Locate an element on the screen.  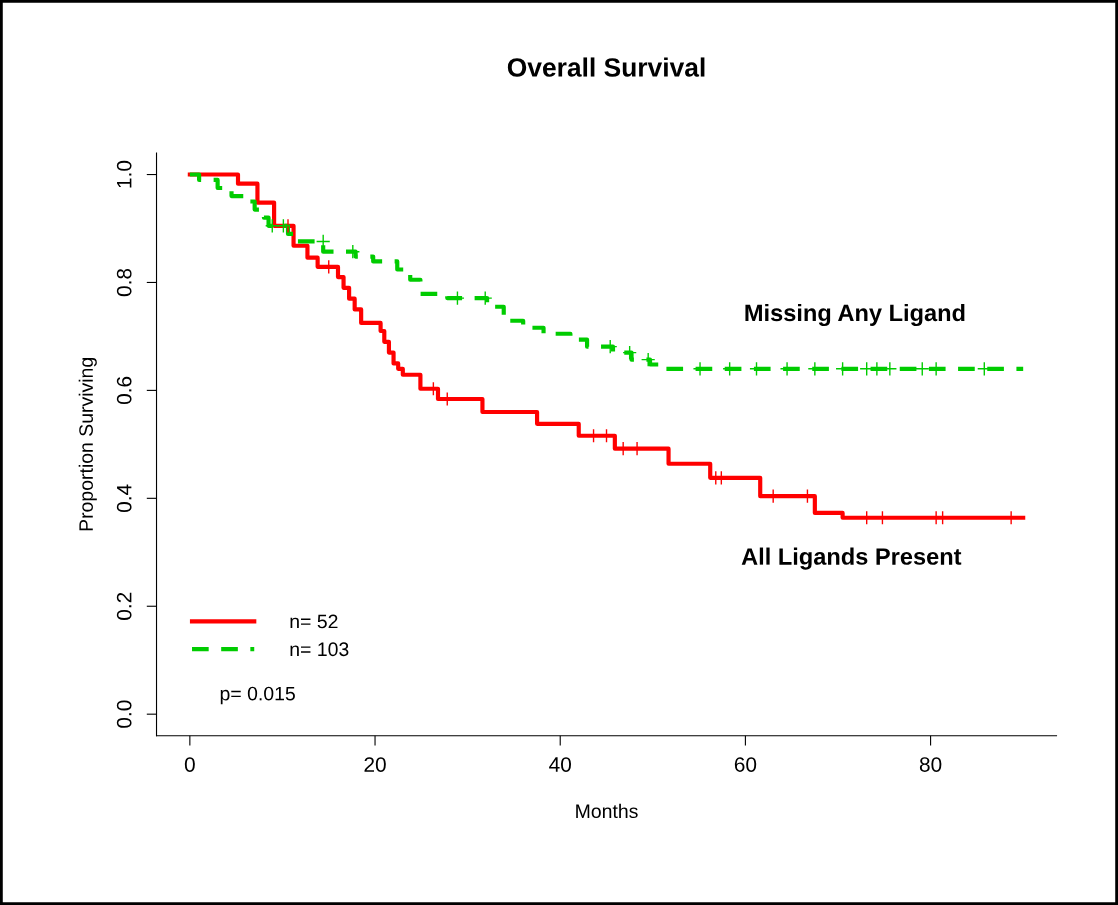
y-tick-label: 0.2 is located at coordinates (124, 606).